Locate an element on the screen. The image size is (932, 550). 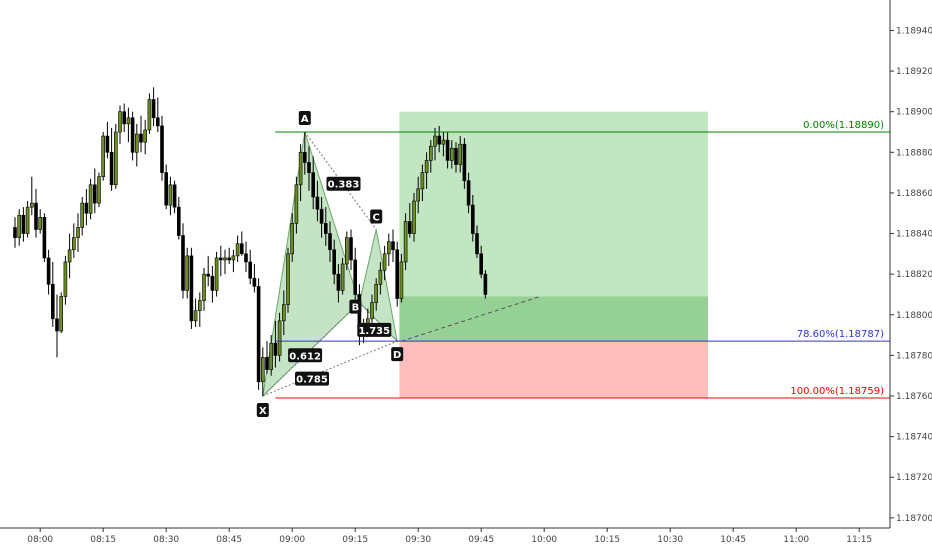
ratio-line-xd is located at coordinates (330, 368).